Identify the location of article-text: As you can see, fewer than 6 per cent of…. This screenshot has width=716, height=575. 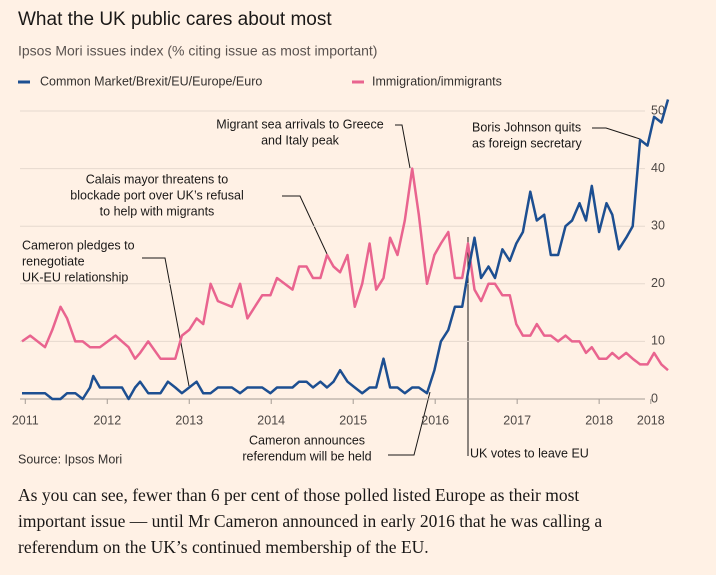
(298, 495).